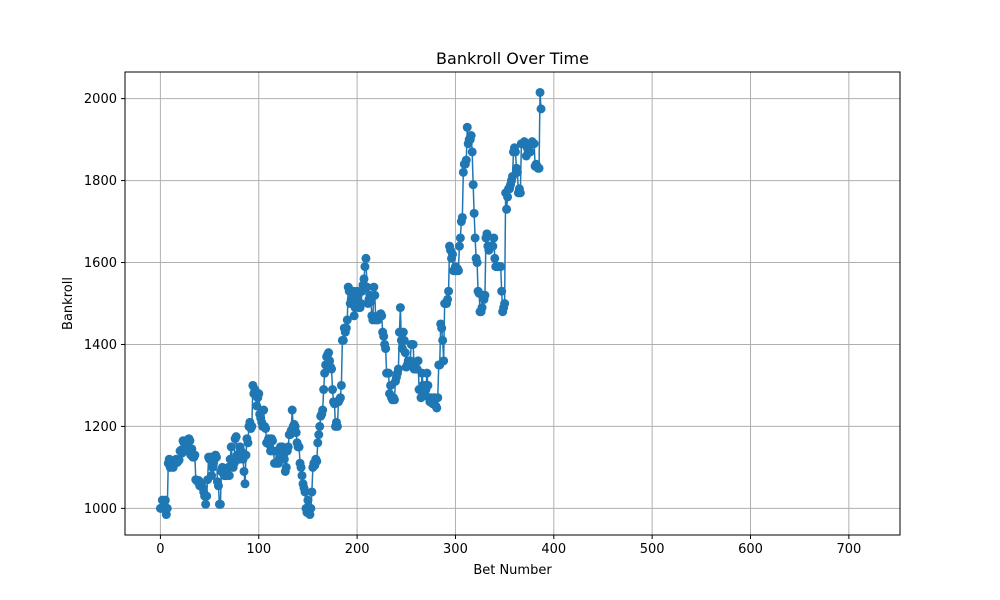 Image resolution: width=1000 pixels, height=600 pixels. I want to click on x-axis-label: Bet Number, so click(512, 570).